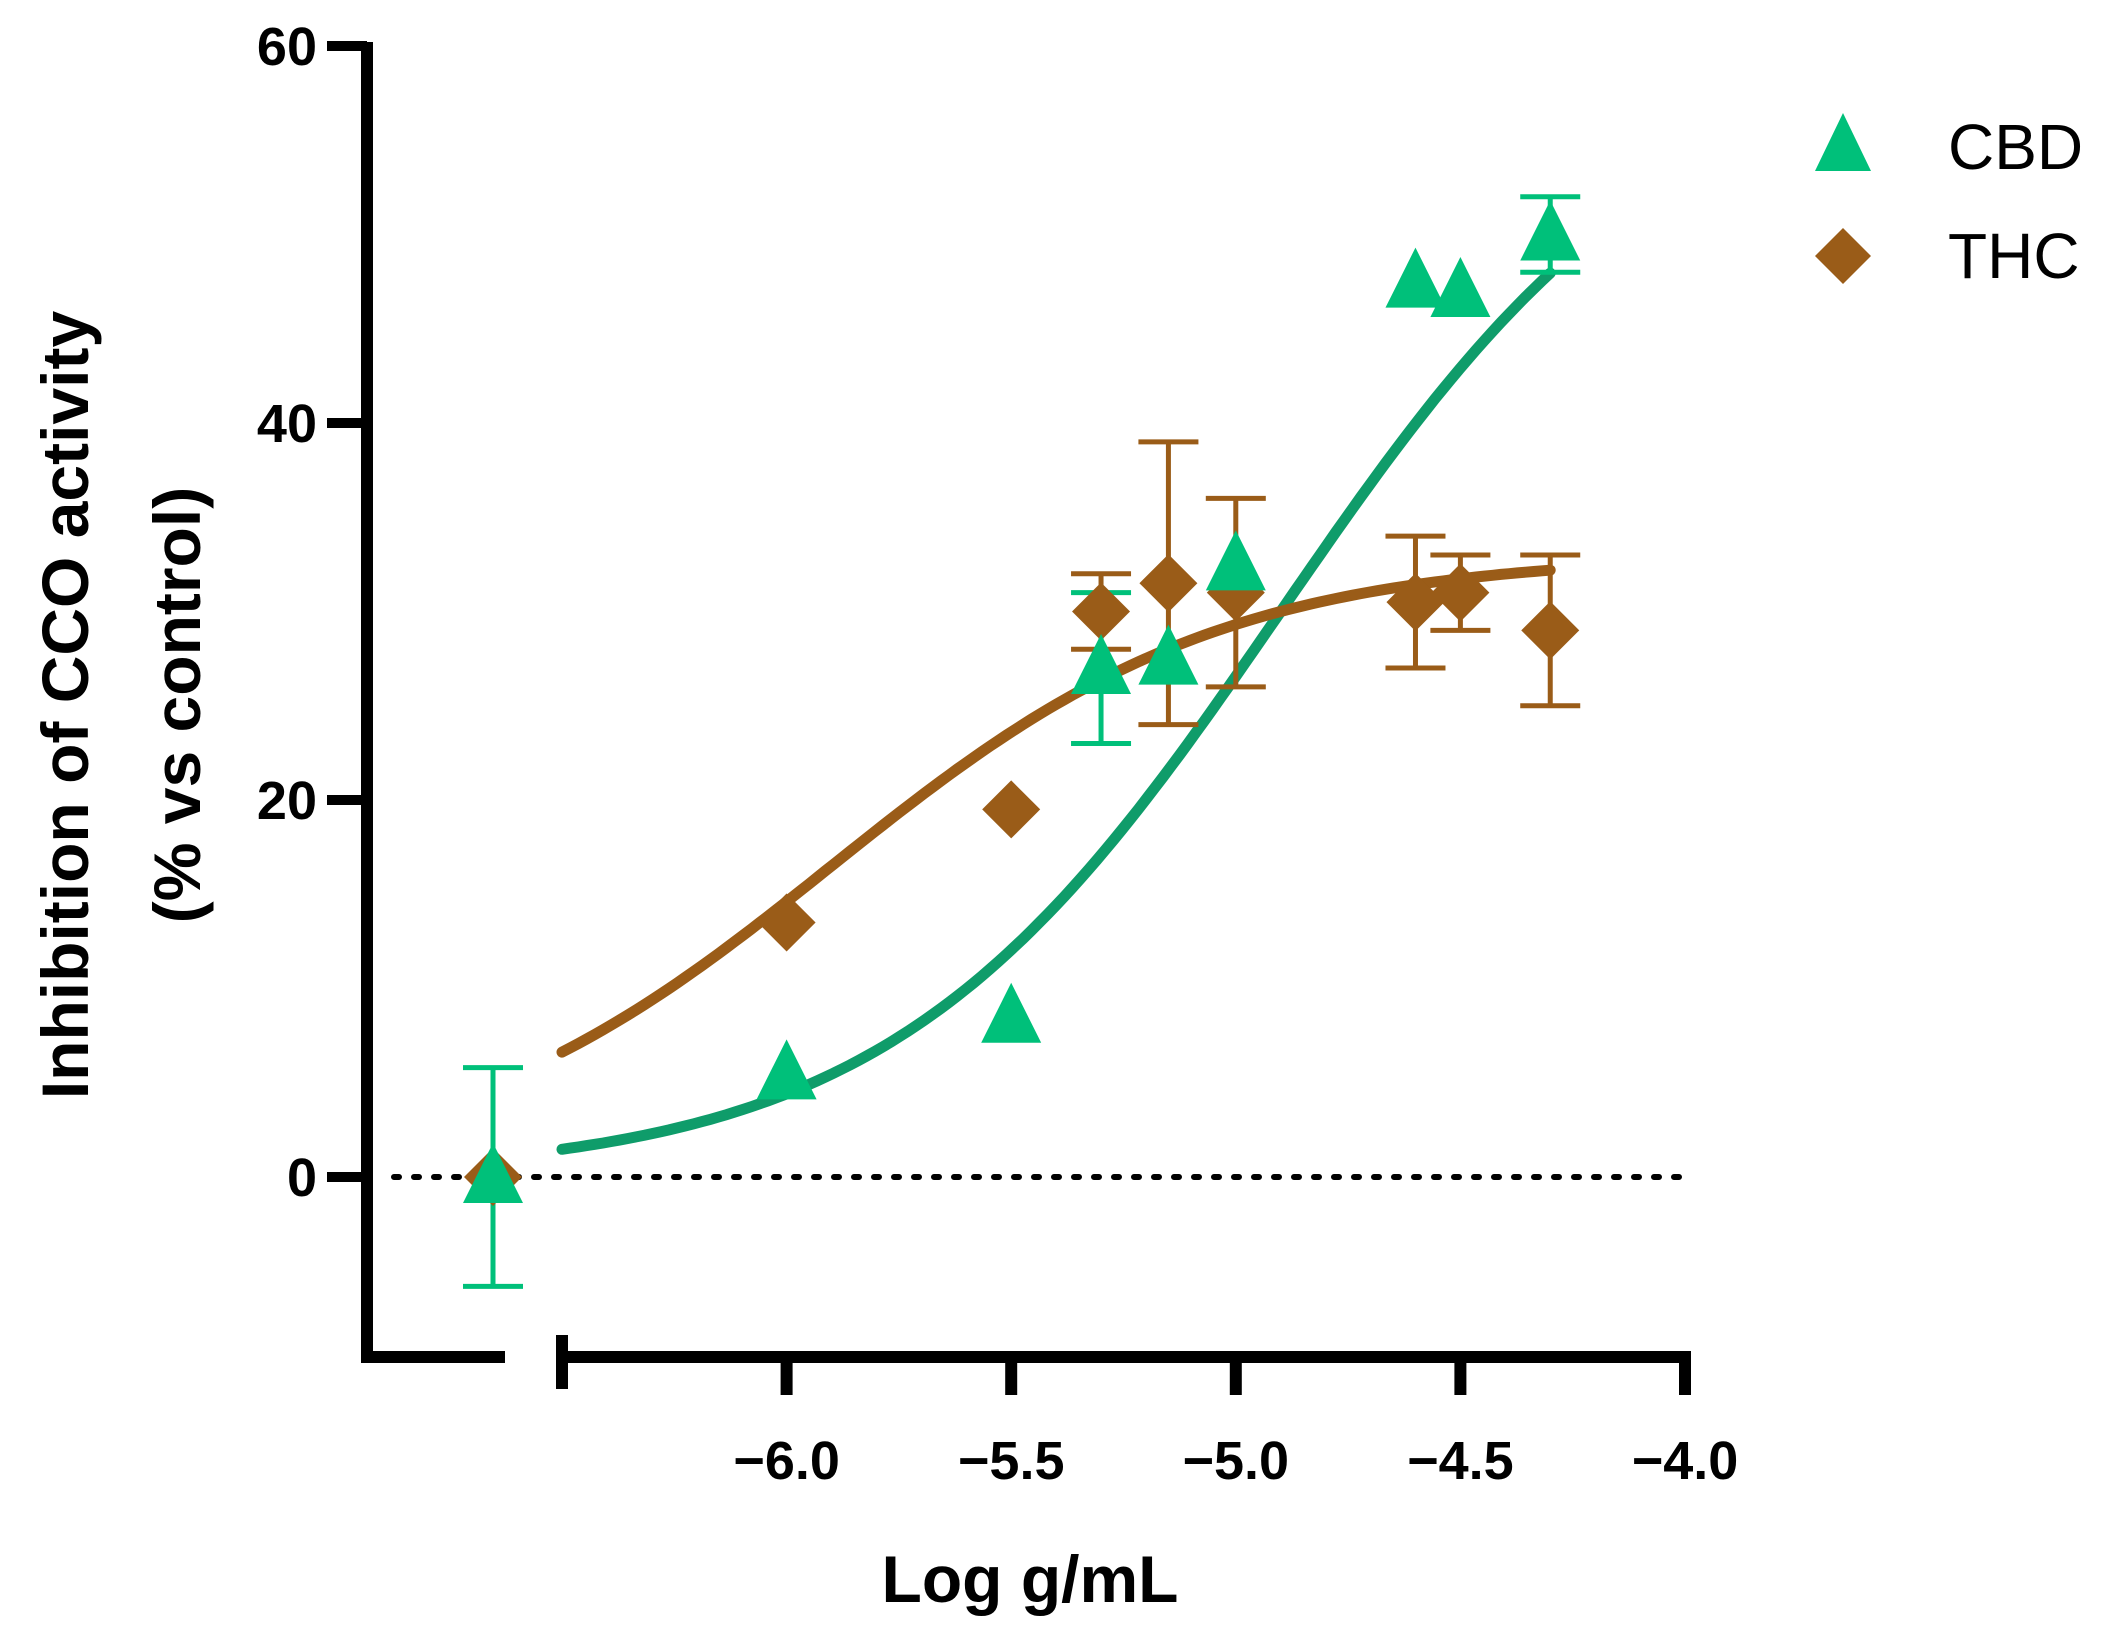 This screenshot has height=1627, width=2120. What do you see at coordinates (786, 1461) in the screenshot?
I see `x-tick-label-0: −6.0` at bounding box center [786, 1461].